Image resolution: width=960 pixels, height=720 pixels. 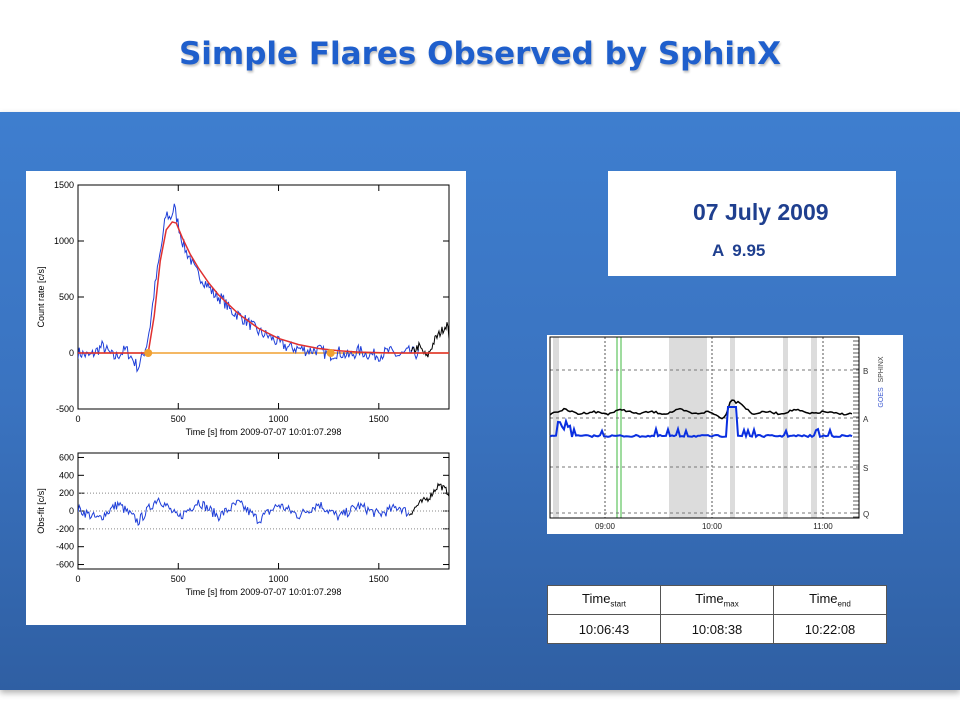 I want to click on plot-frame, so click(x=263, y=297).